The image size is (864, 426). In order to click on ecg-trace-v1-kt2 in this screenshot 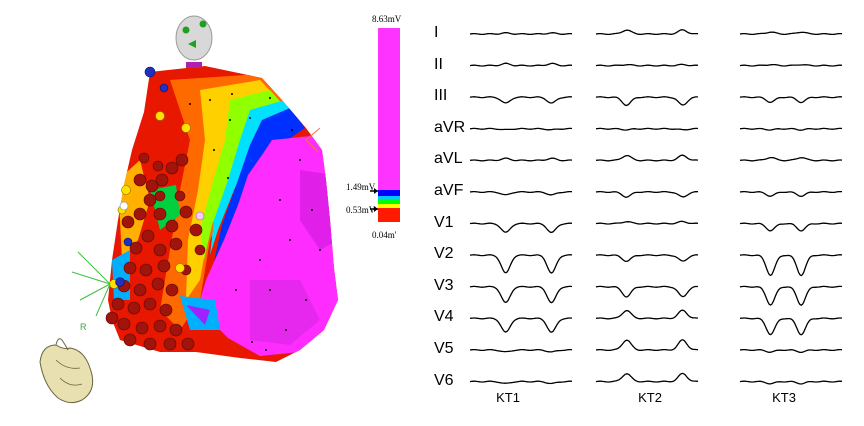, I will do `click(647, 222)`.